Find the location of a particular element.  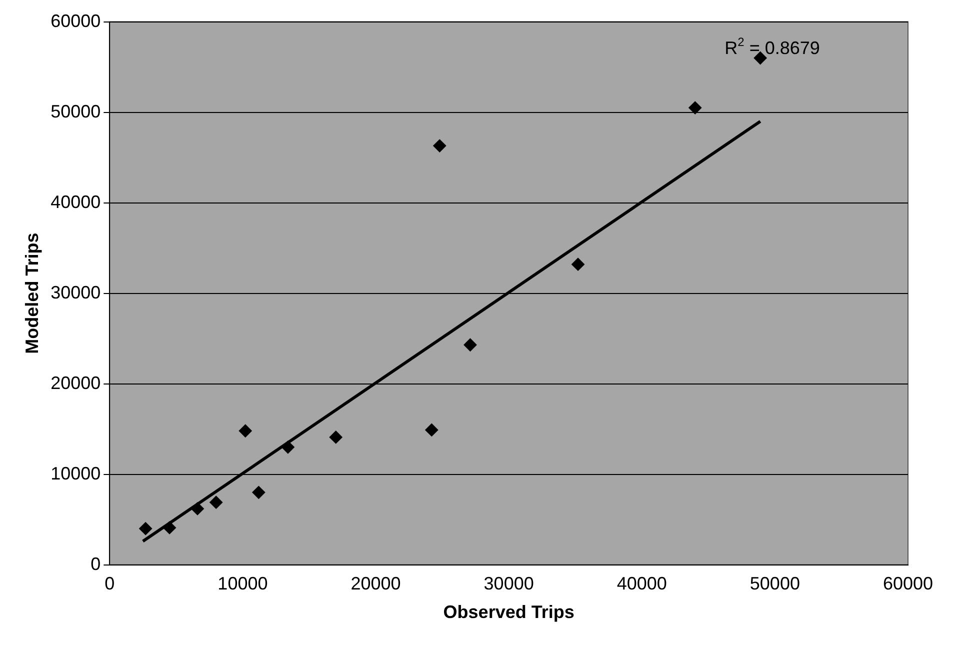

x-tick-label: 10000 is located at coordinates (243, 584).